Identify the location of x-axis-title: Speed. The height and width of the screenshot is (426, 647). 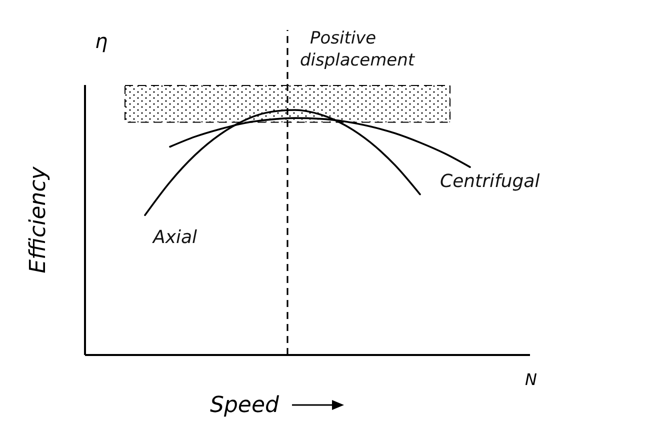
(245, 405).